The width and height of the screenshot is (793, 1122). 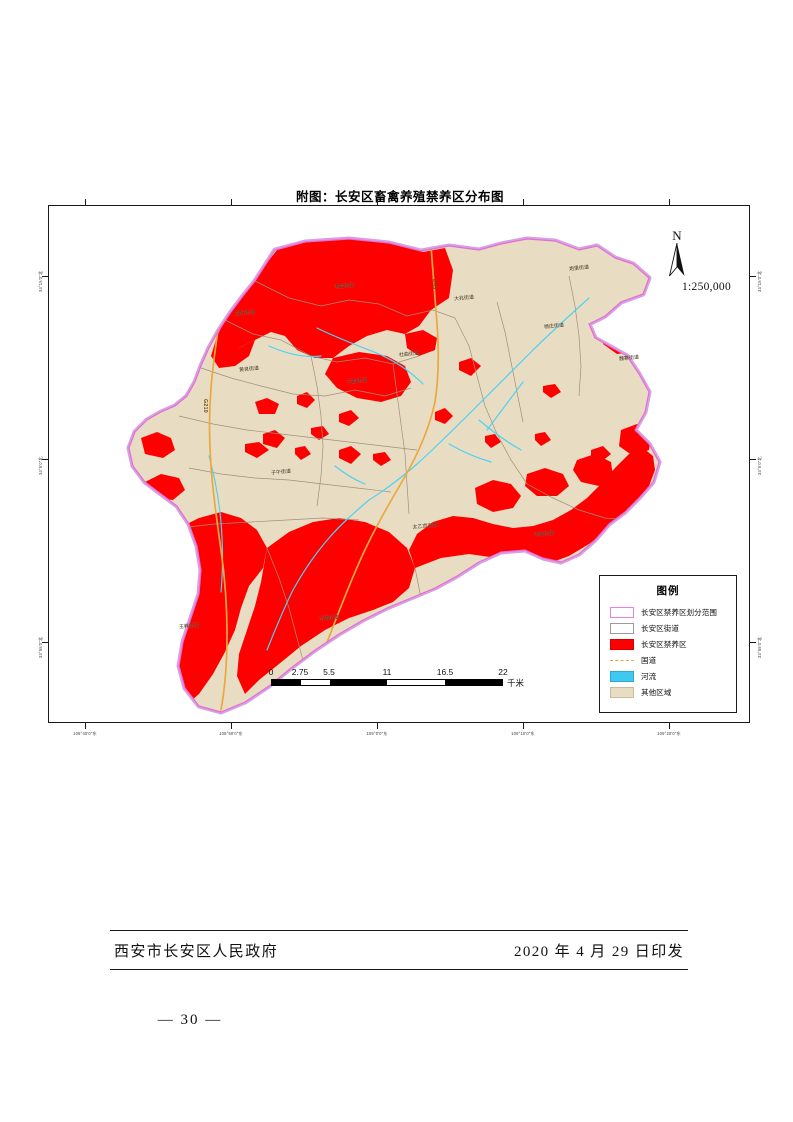 I want to click on longitude-label: 109°0'0"东, so click(x=377, y=733).